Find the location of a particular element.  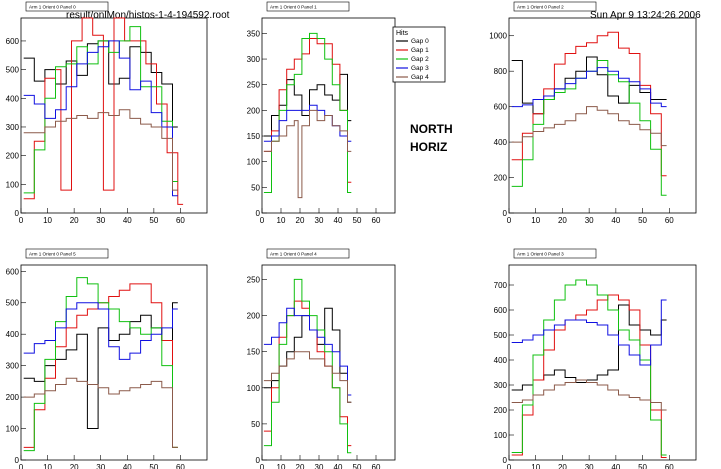

chart-title: Arm 1 Orient 0 Panel 4 is located at coordinates (293, 254).